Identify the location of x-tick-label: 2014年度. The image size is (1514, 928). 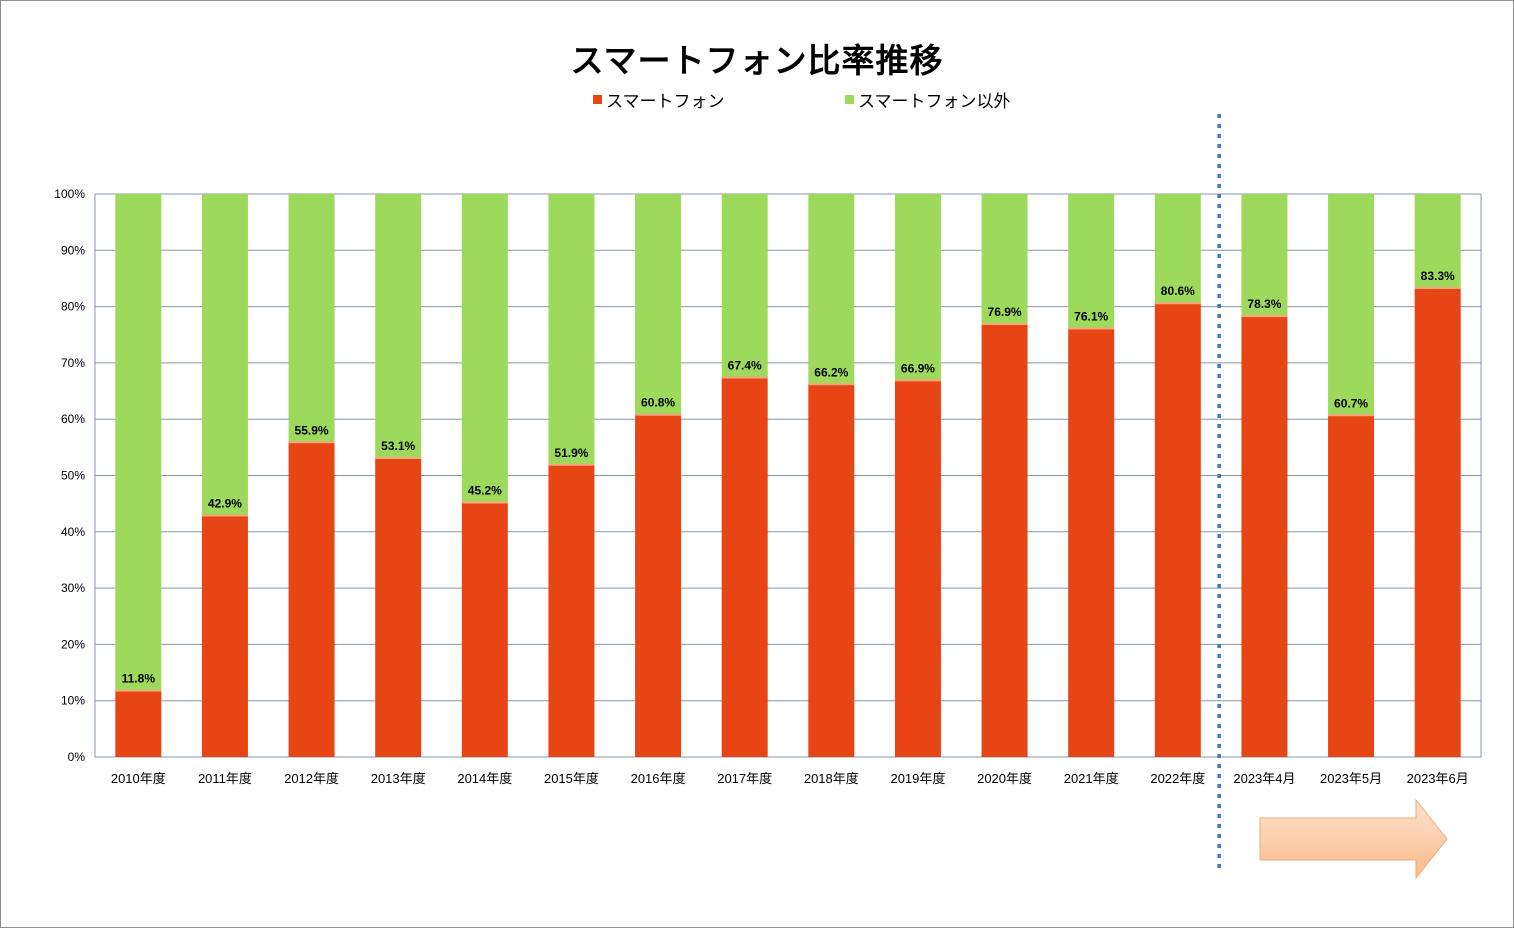
(484, 778).